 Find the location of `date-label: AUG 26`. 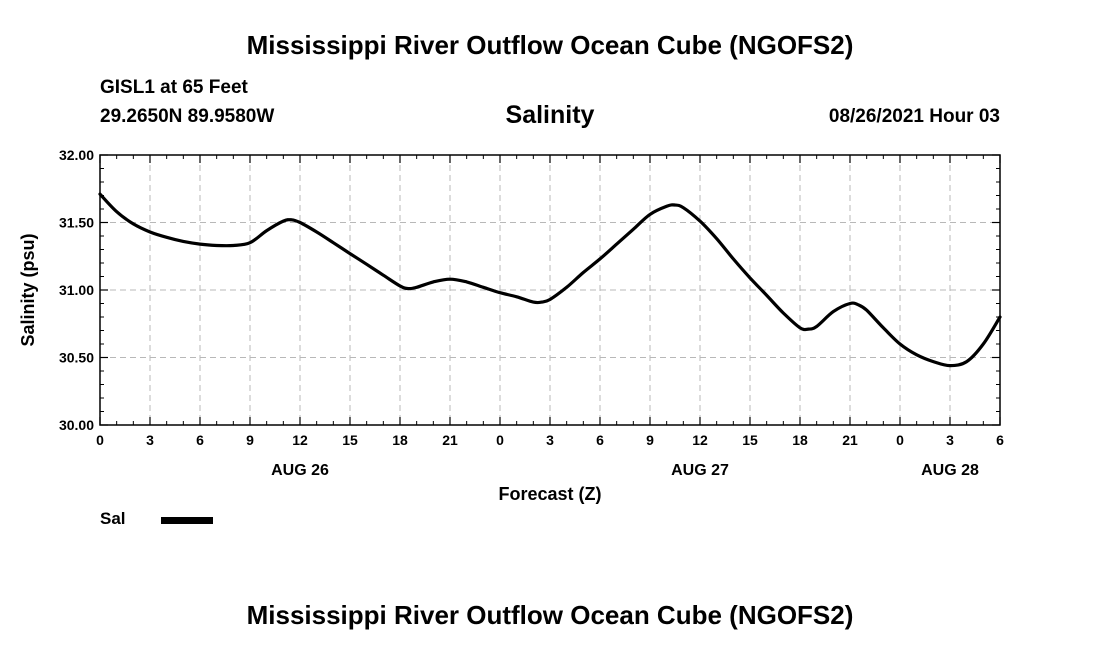

date-label: AUG 26 is located at coordinates (300, 470).